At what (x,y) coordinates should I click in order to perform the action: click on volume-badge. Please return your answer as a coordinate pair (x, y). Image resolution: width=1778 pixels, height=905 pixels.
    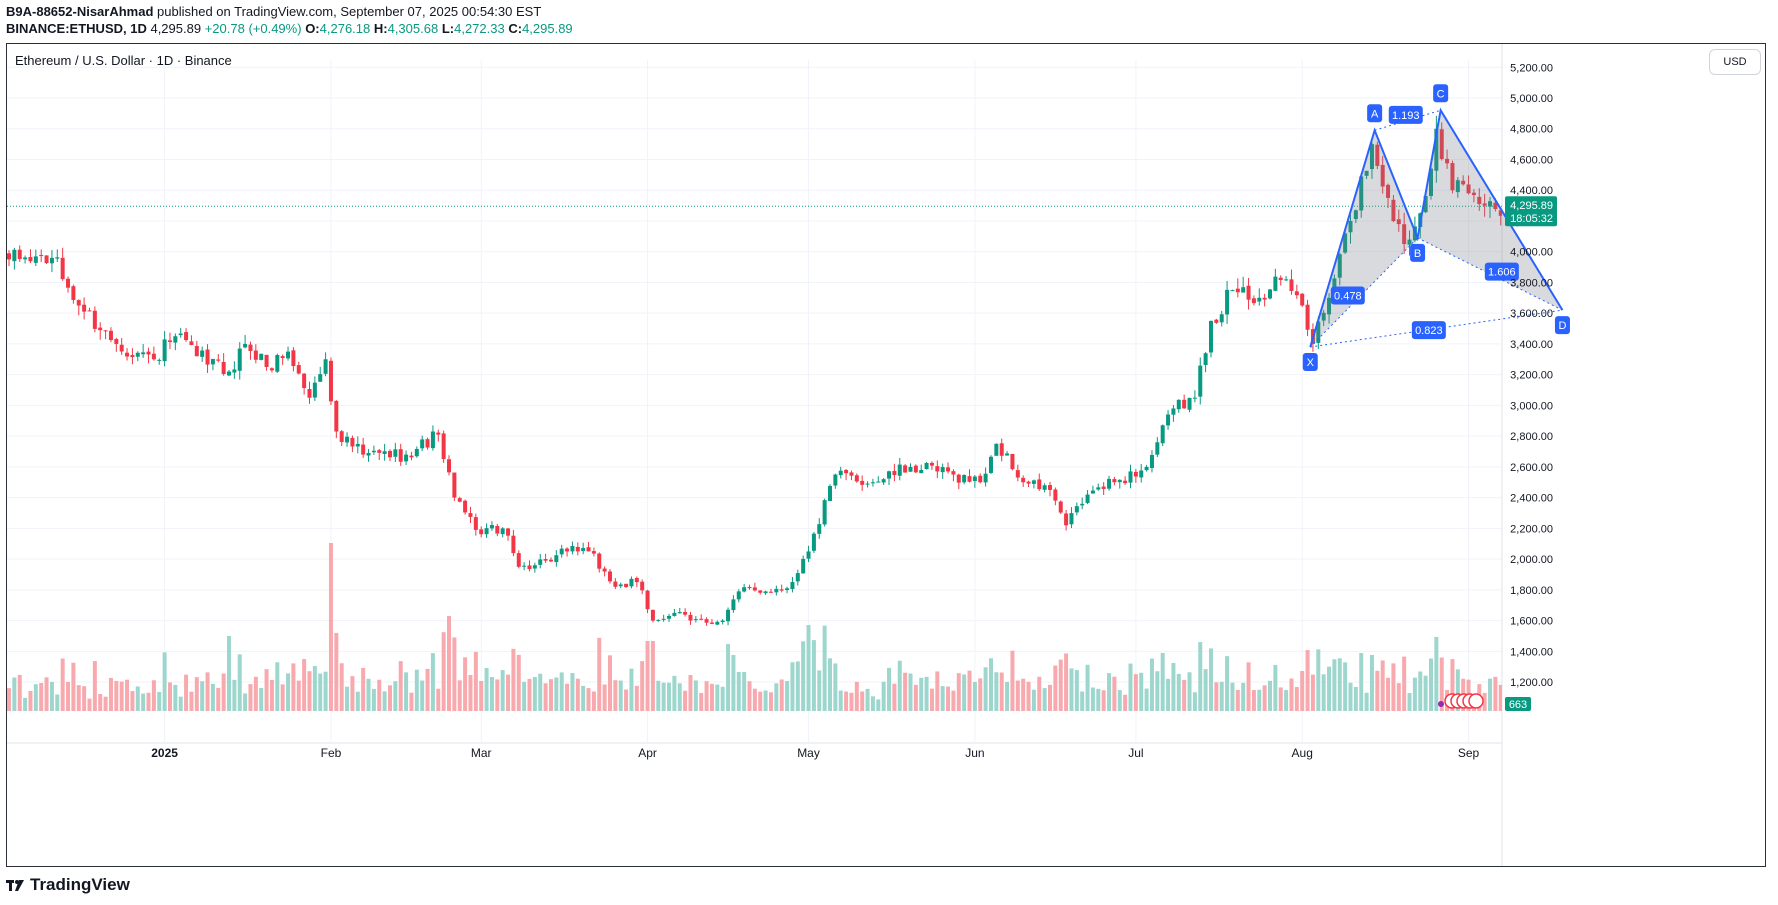
    Looking at the image, I should click on (1518, 704).